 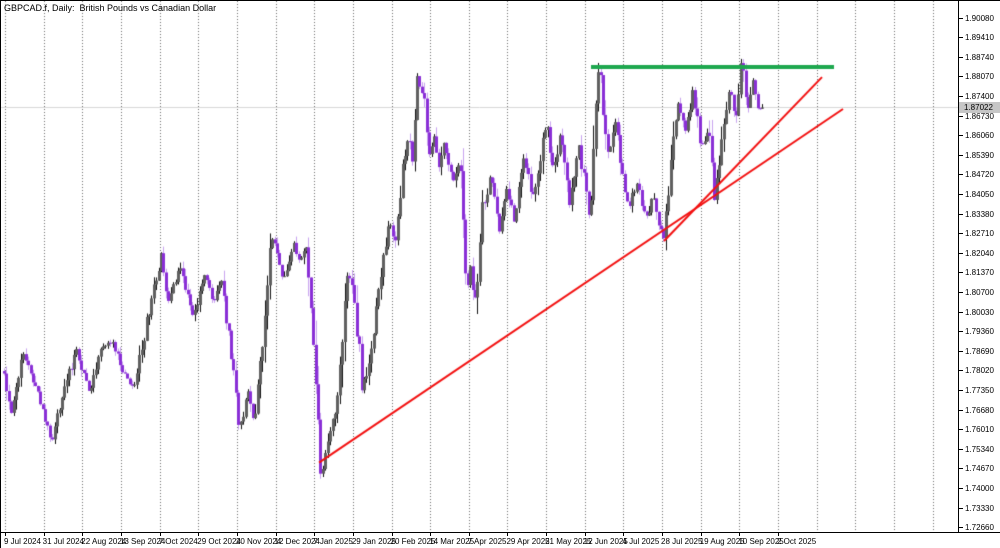 I want to click on time-axis-label: 29 Jan 2025, so click(x=373, y=541).